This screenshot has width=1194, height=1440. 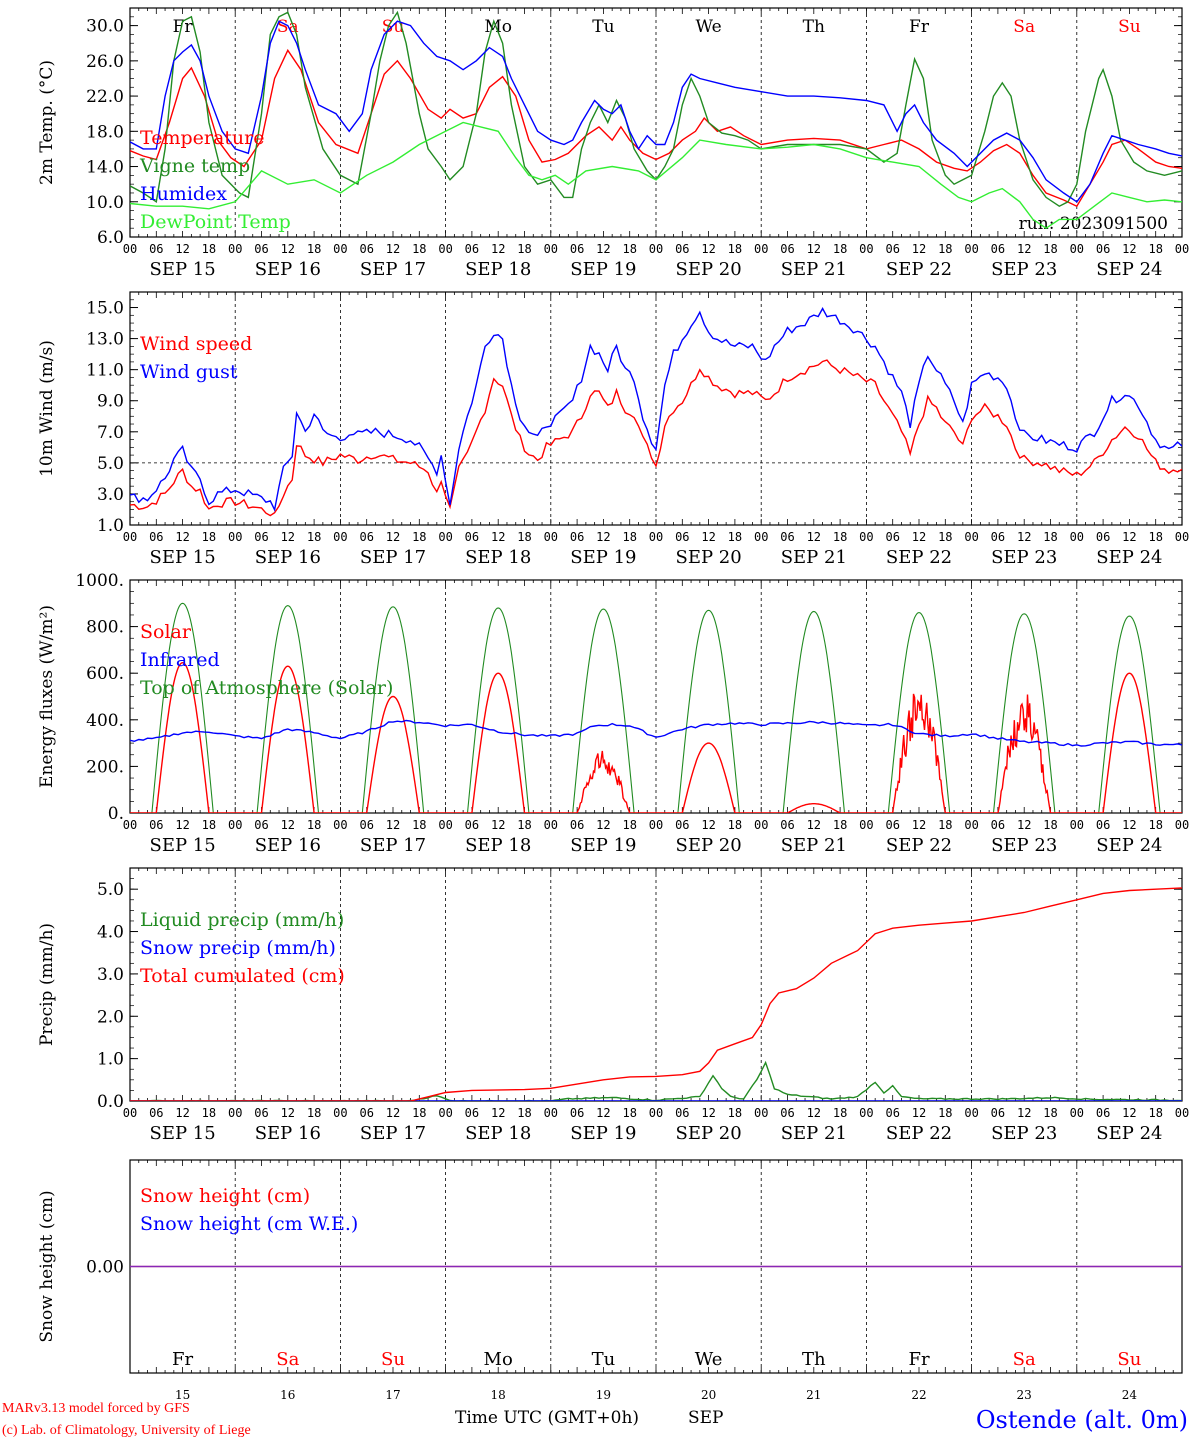 What do you see at coordinates (603, 269) in the screenshot?
I see `date-label: SEP 19` at bounding box center [603, 269].